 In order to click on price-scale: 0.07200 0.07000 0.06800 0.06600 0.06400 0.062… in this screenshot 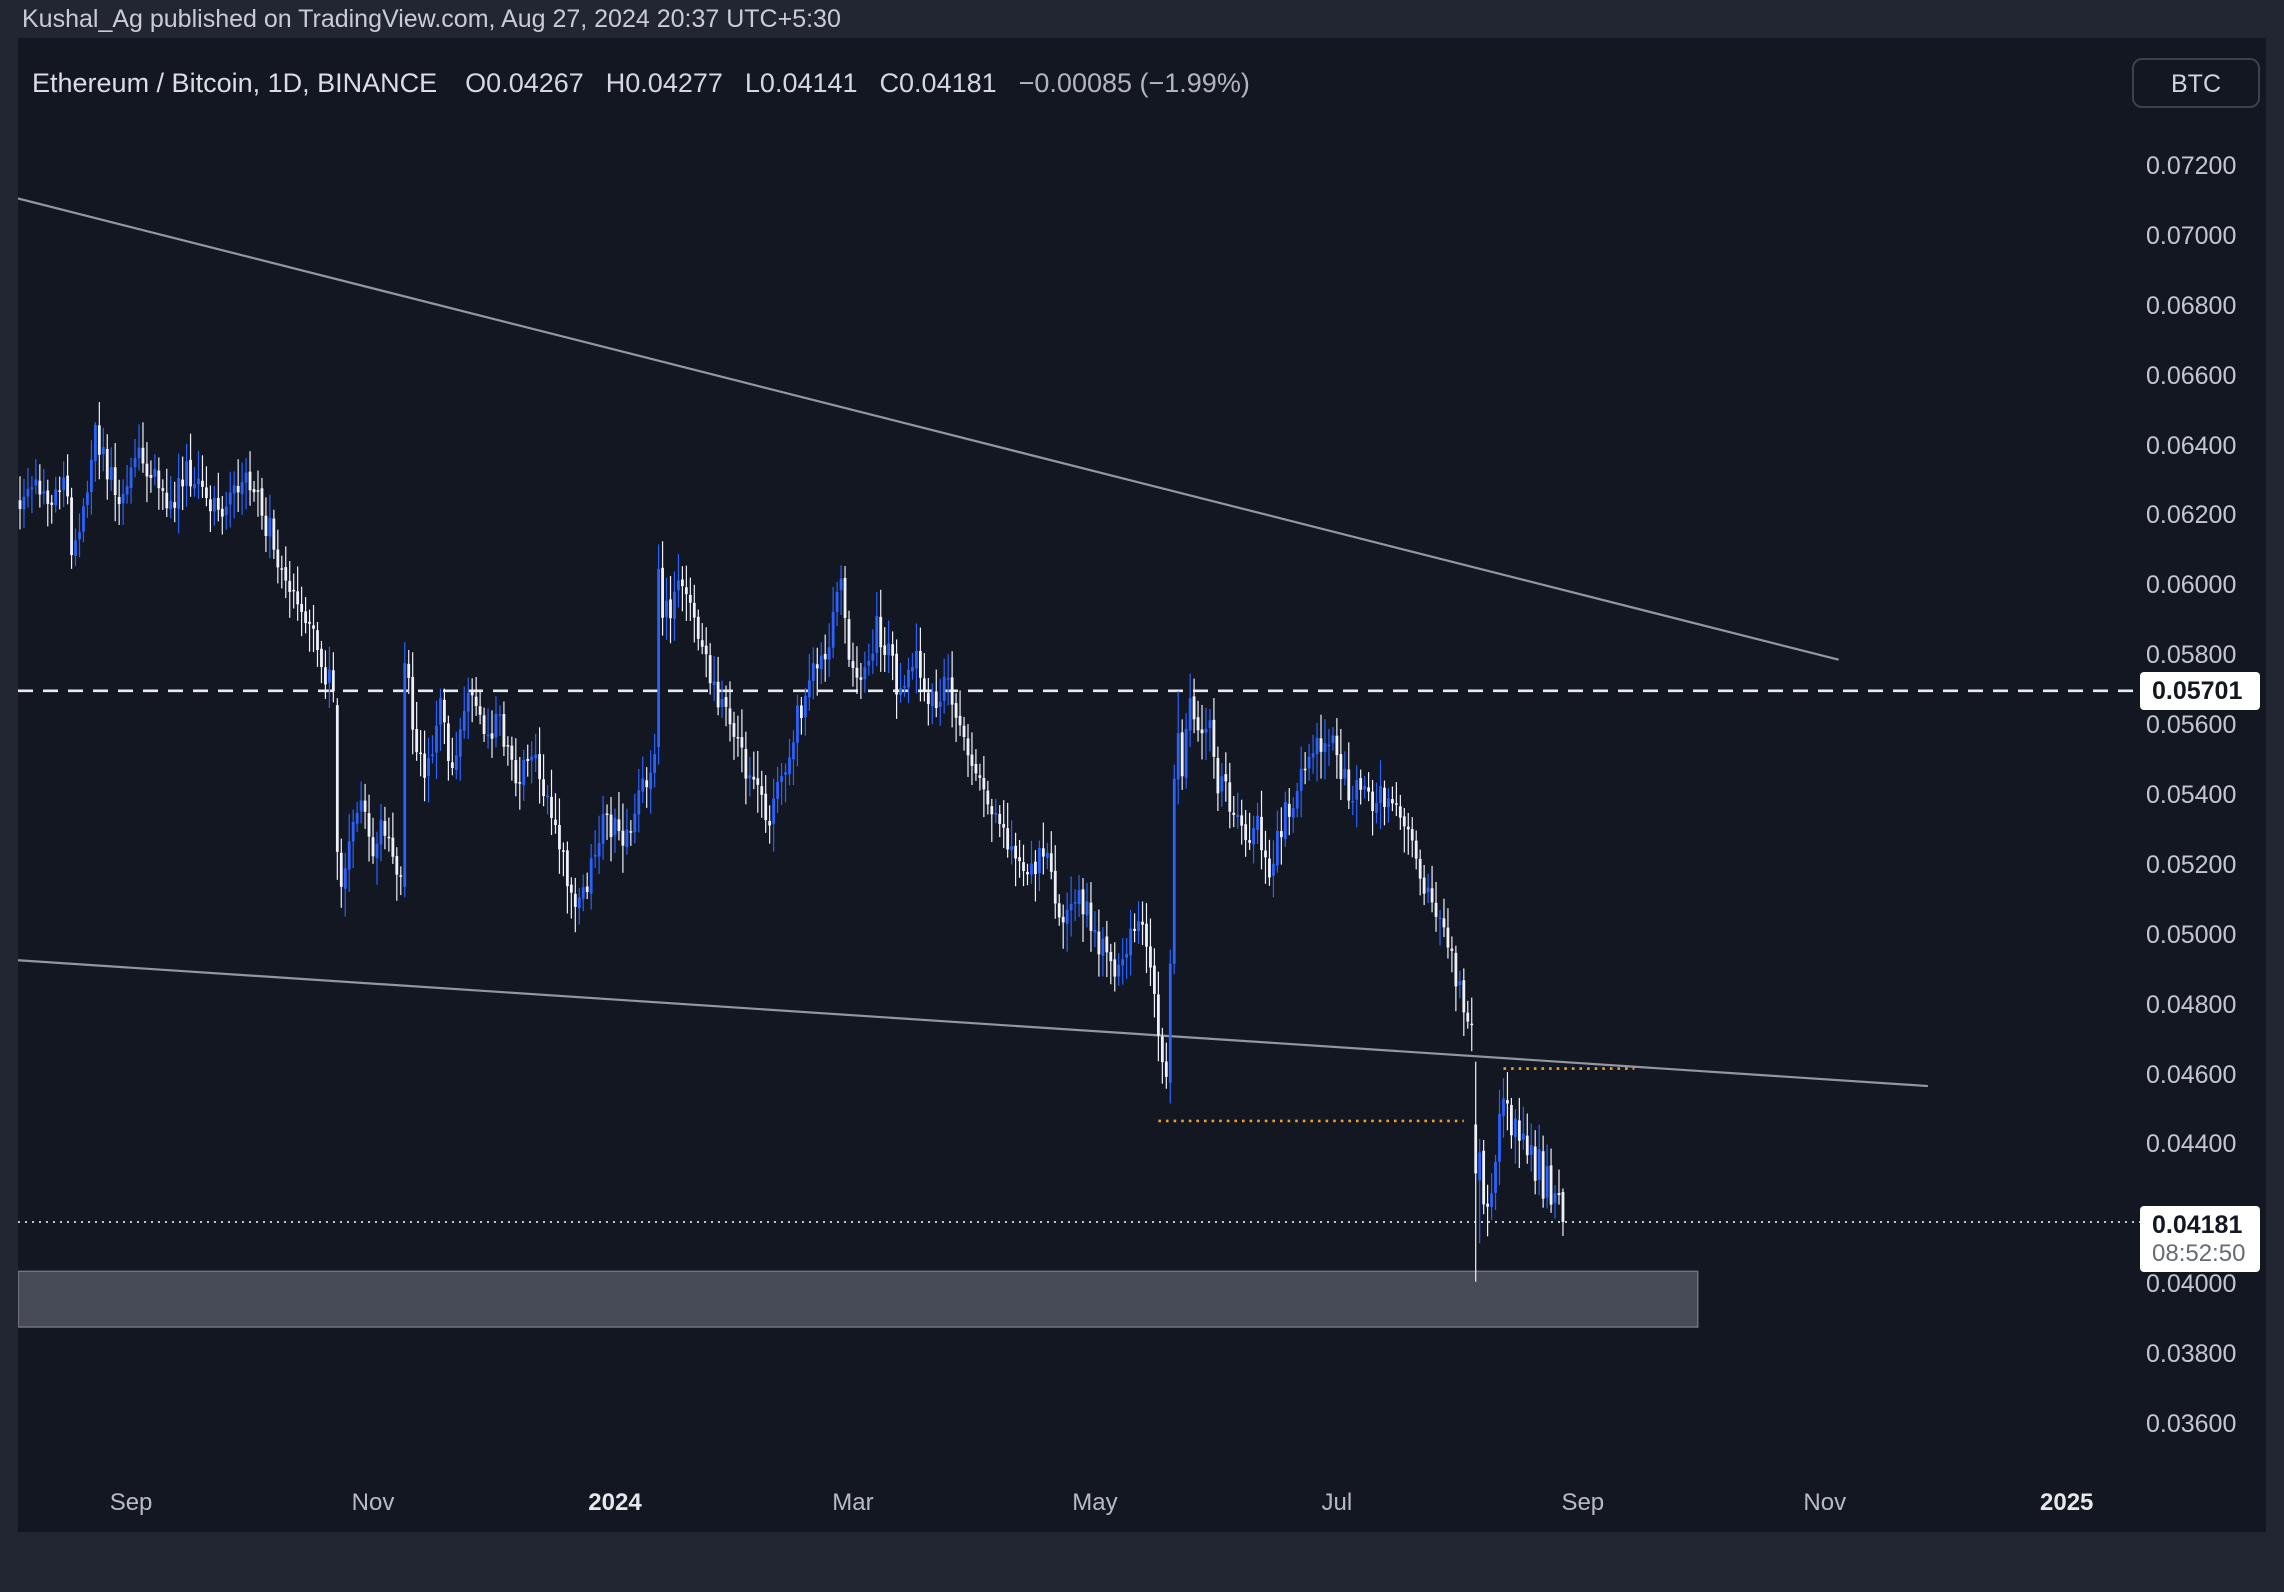, I will do `click(2203, 757)`.